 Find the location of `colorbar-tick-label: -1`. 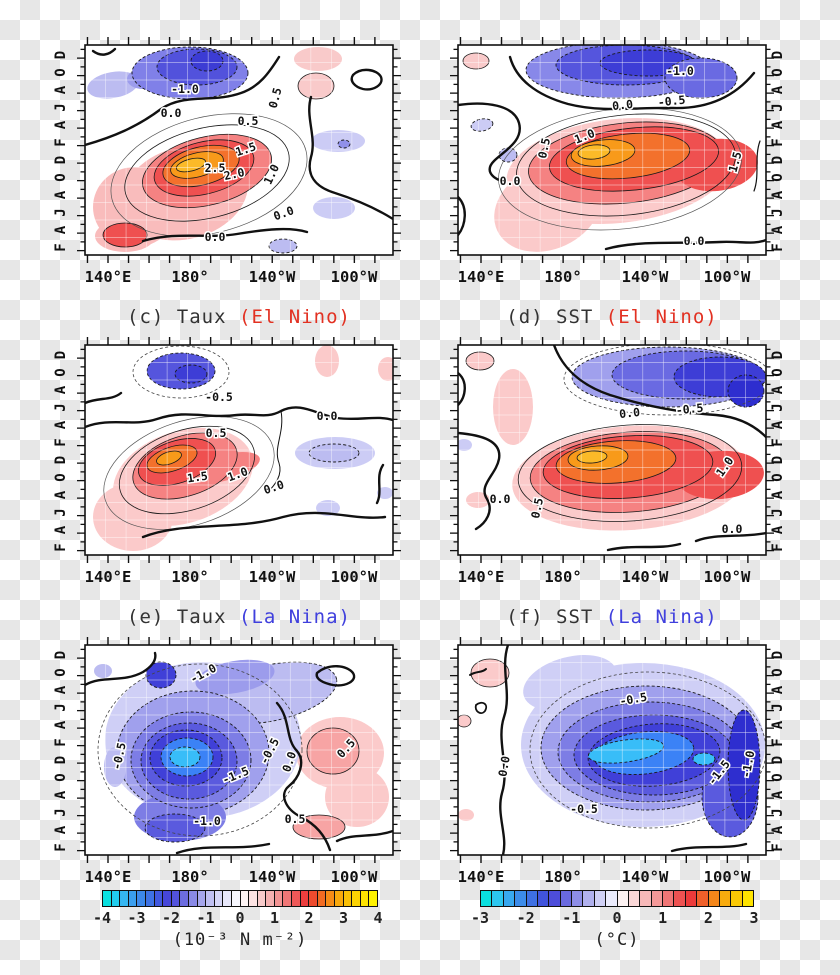

colorbar-tick-label: -1 is located at coordinates (205, 918).